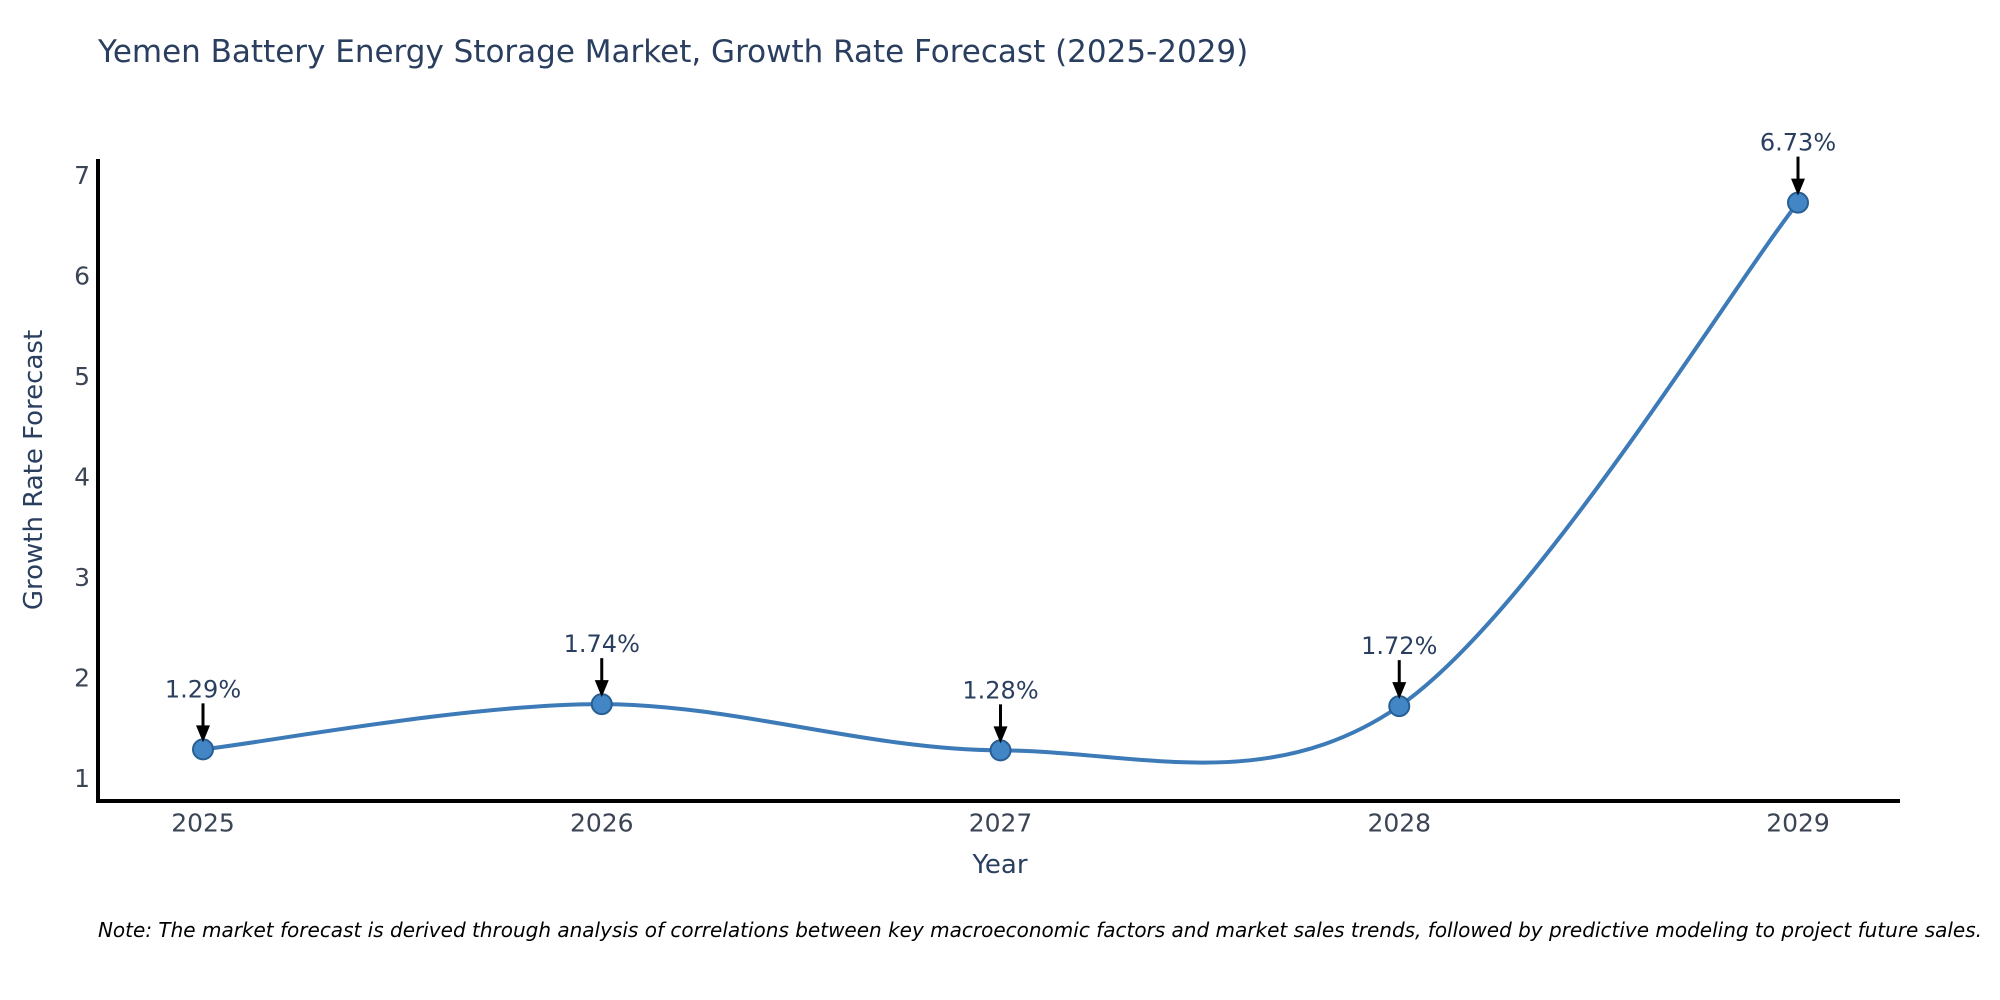 Image resolution: width=2000 pixels, height=1000 pixels. What do you see at coordinates (1000, 865) in the screenshot?
I see `x-axis-title: Year` at bounding box center [1000, 865].